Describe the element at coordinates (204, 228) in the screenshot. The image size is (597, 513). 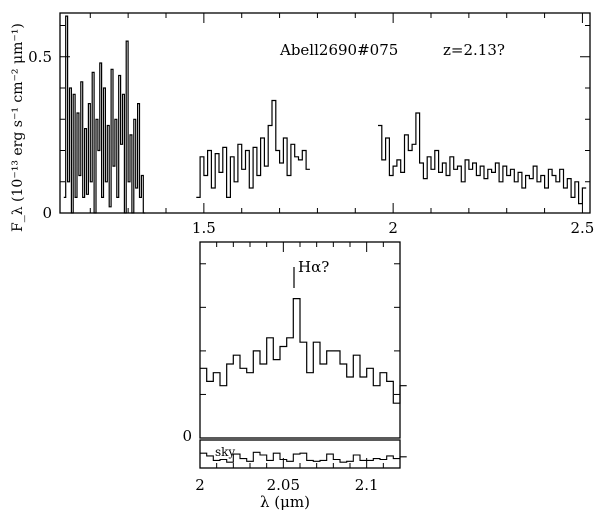
I see `x-tick-label: 1.5` at that location.